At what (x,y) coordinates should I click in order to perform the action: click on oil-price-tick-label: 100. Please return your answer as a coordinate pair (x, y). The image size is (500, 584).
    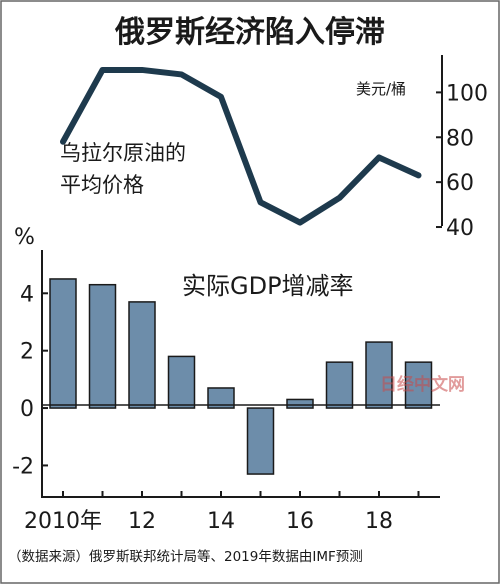
    Looking at the image, I should click on (467, 93).